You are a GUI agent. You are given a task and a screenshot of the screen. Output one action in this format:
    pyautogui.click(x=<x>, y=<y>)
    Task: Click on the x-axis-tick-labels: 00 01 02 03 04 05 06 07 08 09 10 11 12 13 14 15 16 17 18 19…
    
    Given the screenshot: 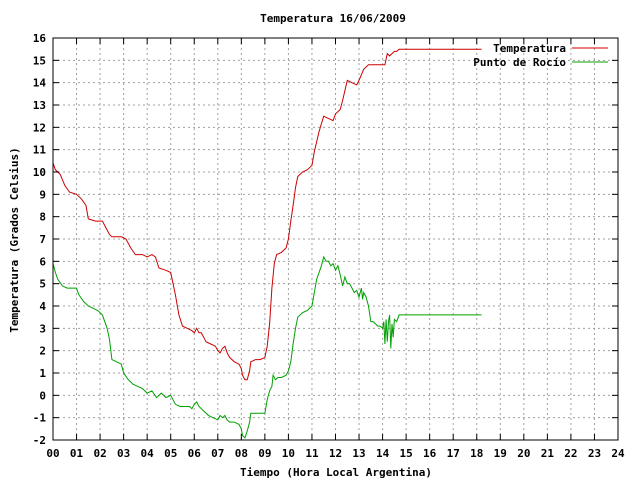 What is the action you would take?
    pyautogui.click(x=335, y=453)
    